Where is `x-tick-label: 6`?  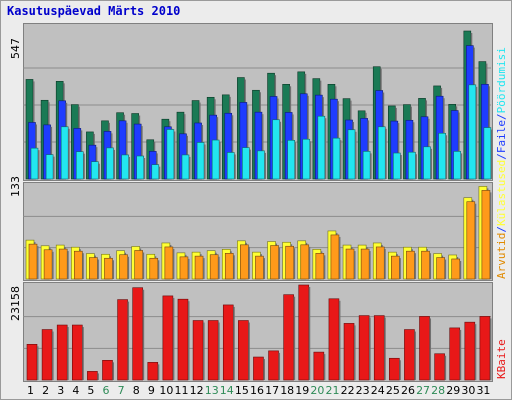 x-tick-label: 6 is located at coordinates (106, 390).